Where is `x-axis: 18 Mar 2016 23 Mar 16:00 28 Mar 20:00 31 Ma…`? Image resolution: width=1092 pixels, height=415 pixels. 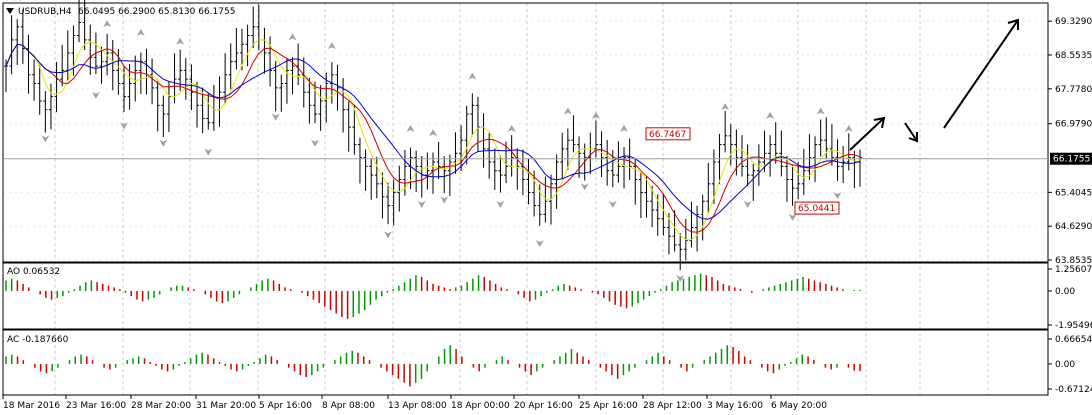 x-axis: 18 Mar 2016 23 Mar 16:00 28 Mar 20:00 31 Ma… is located at coordinates (414, 403).